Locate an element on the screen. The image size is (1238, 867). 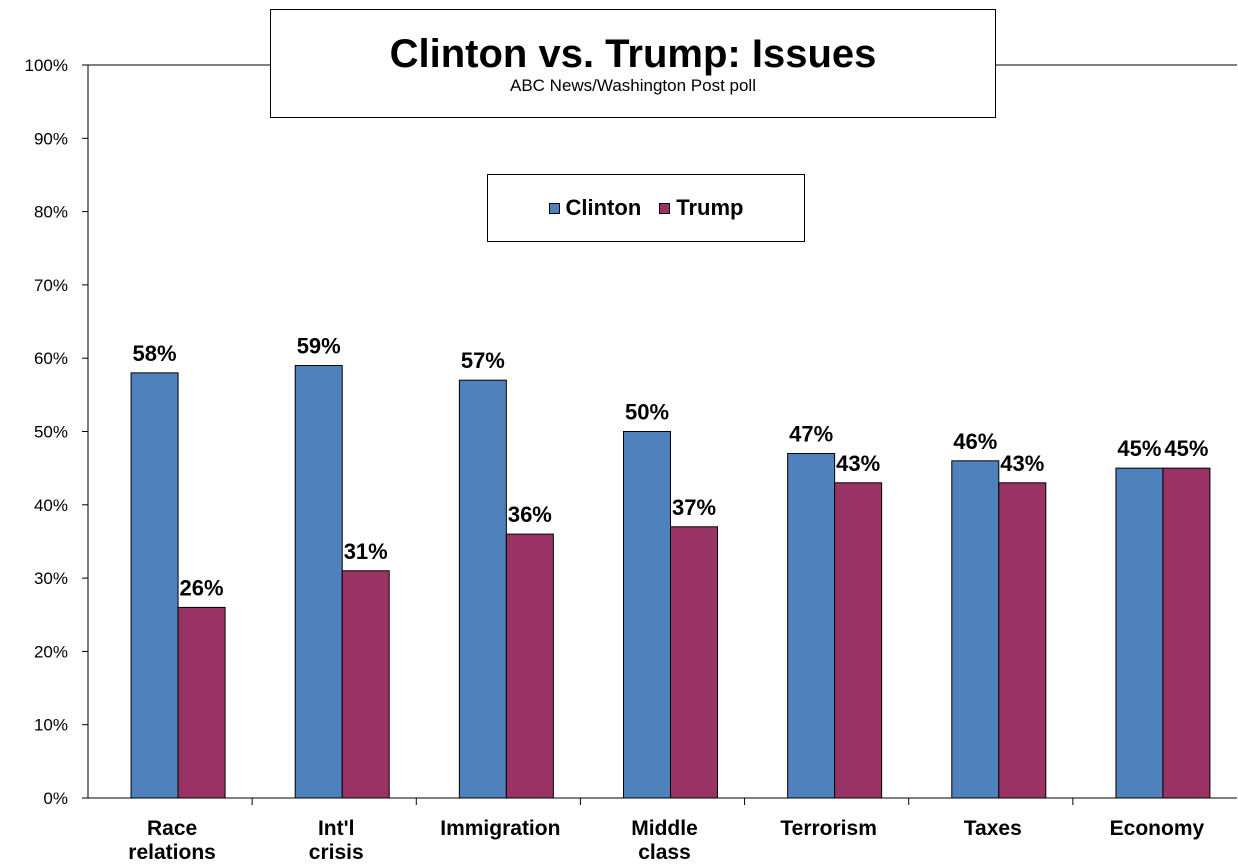
legend-swatch-trump is located at coordinates (665, 208).